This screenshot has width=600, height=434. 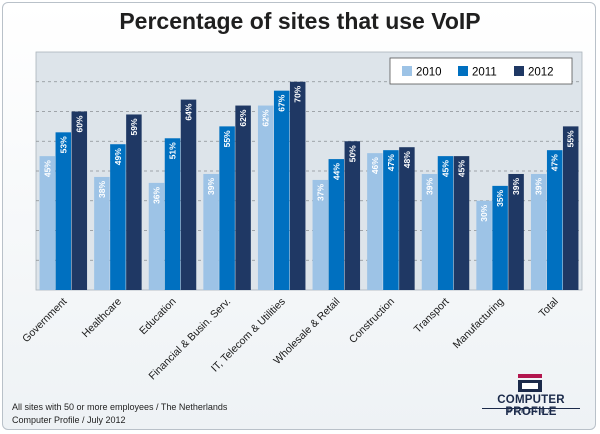 What do you see at coordinates (500, 197) in the screenshot?
I see `data-label: 35%` at bounding box center [500, 197].